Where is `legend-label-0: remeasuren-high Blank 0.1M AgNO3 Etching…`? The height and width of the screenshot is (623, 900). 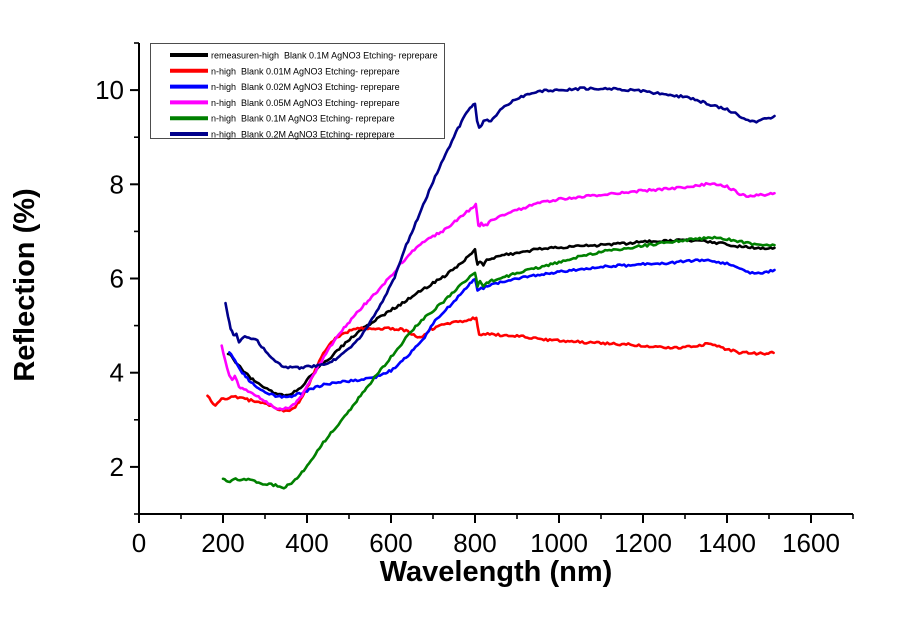 legend-label-0: remeasuren-high Blank 0.1M AgNO3 Etching… is located at coordinates (324, 56).